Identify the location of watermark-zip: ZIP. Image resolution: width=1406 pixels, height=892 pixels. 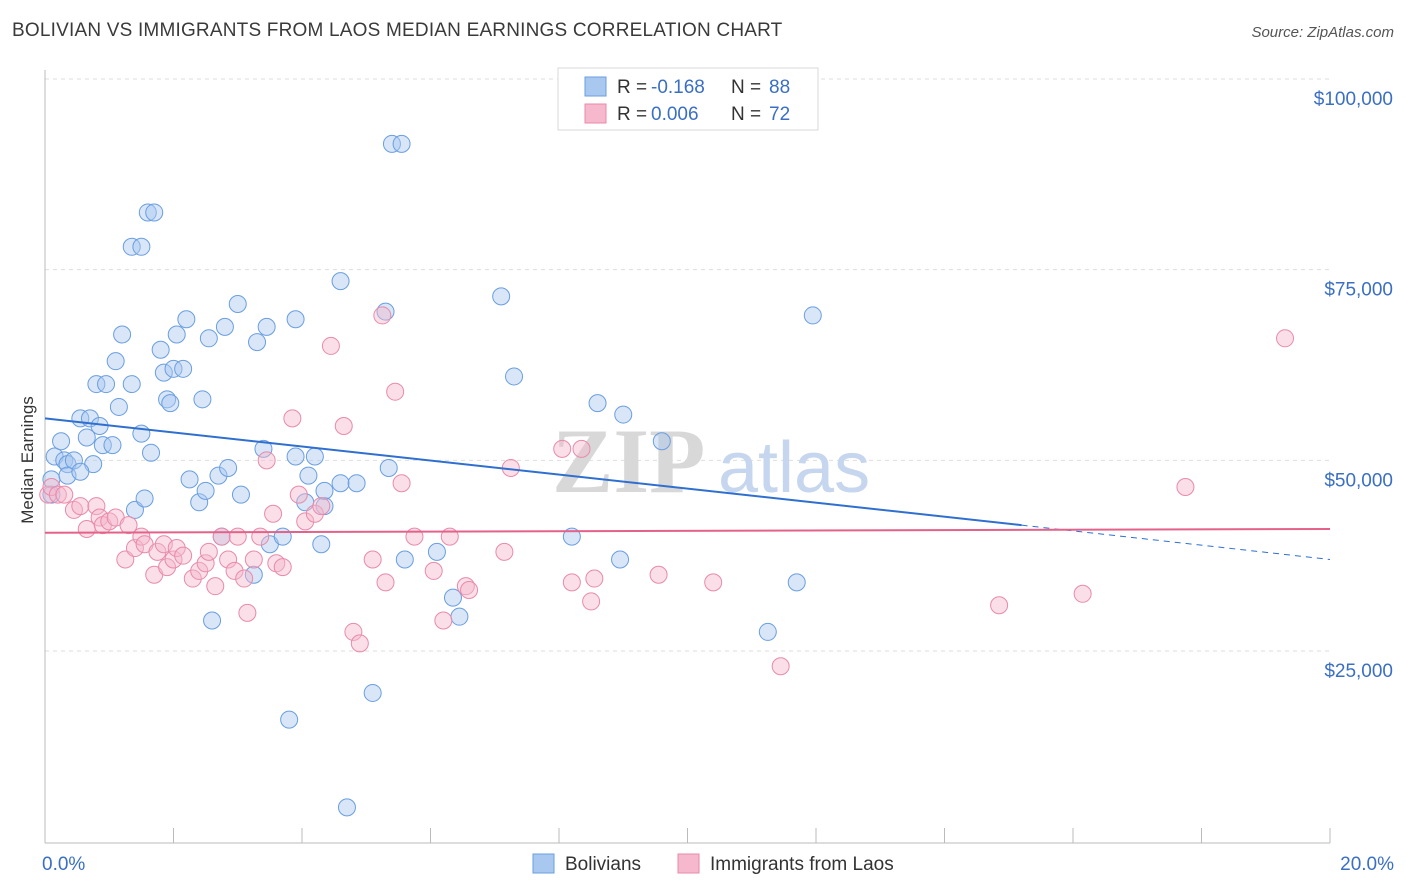
(628, 461).